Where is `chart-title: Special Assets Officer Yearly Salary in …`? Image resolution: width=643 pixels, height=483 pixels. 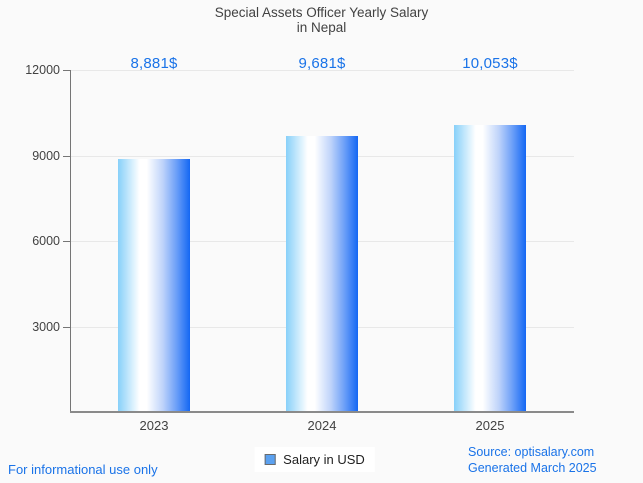 chart-title: Special Assets Officer Yearly Salary in … is located at coordinates (321, 20).